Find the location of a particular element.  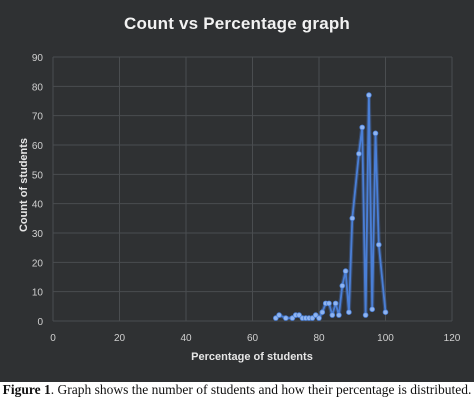

y-tick-label: 60 is located at coordinates (38, 146).